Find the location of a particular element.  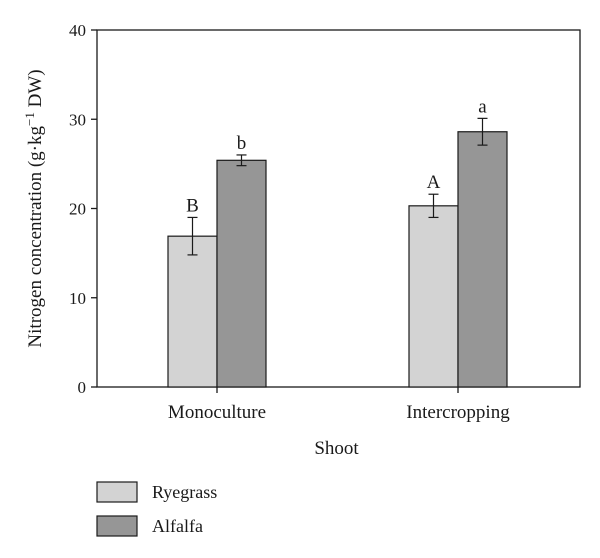

bar-alfalfa-monoculture is located at coordinates (241, 273).